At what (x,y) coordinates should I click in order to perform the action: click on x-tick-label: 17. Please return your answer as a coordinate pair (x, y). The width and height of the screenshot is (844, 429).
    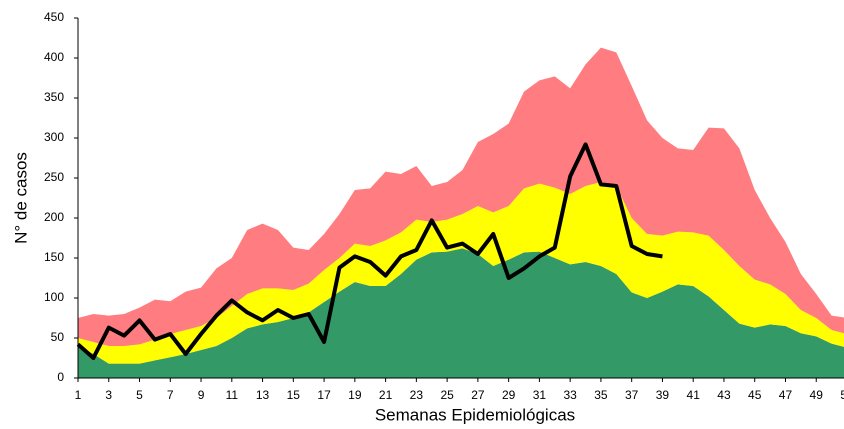
    Looking at the image, I should click on (324, 395).